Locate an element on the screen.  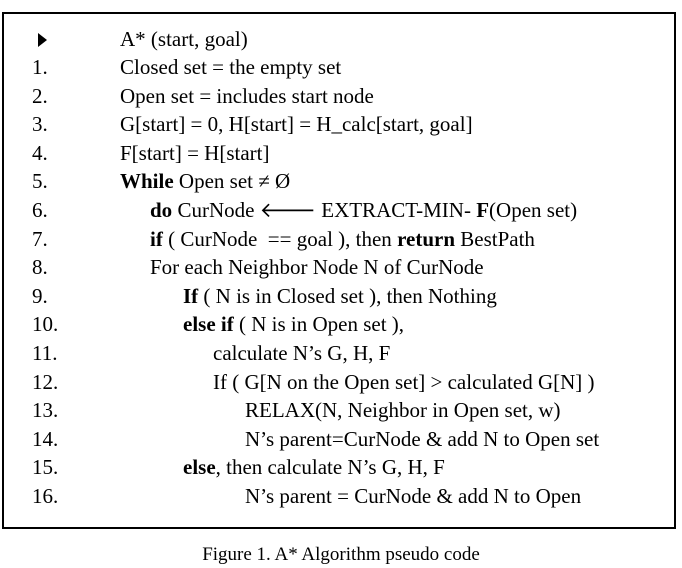
code-text: Open set = includes start node is located at coordinates (247, 95).